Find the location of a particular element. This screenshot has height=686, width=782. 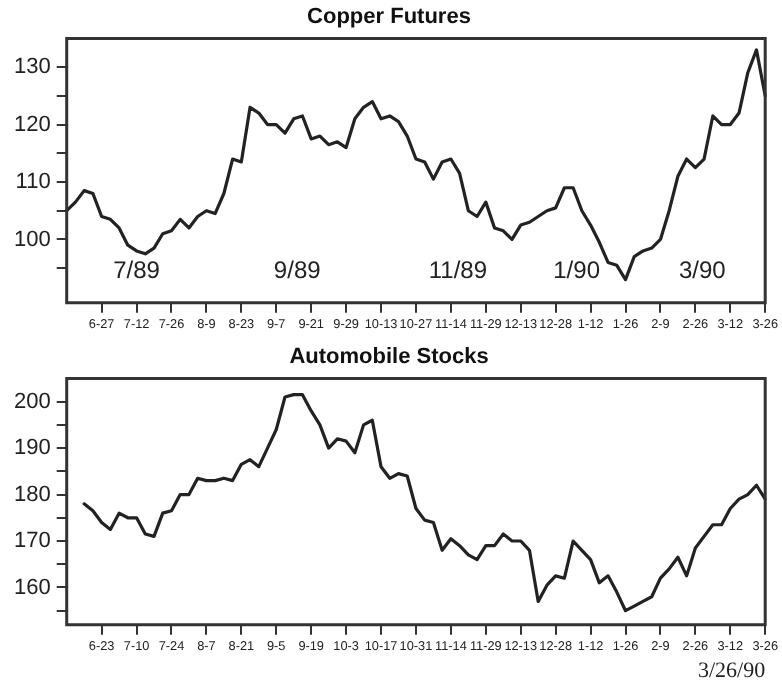

annotation: 7/89 is located at coordinates (137, 269).